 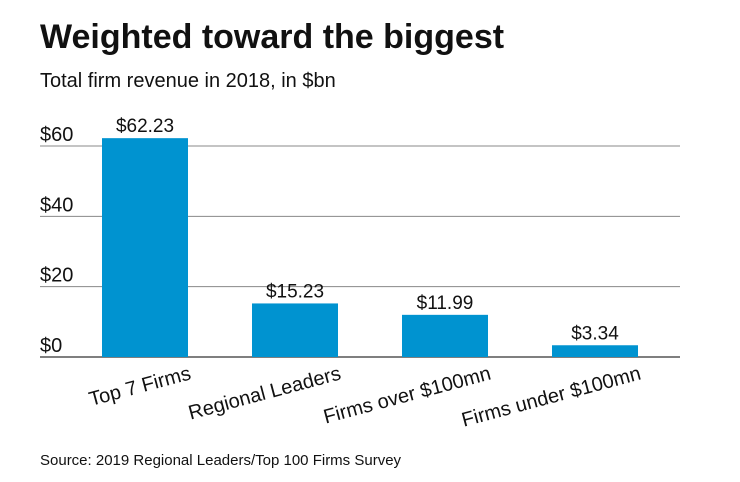 What do you see at coordinates (56, 135) in the screenshot?
I see `y-tick-label: $60` at bounding box center [56, 135].